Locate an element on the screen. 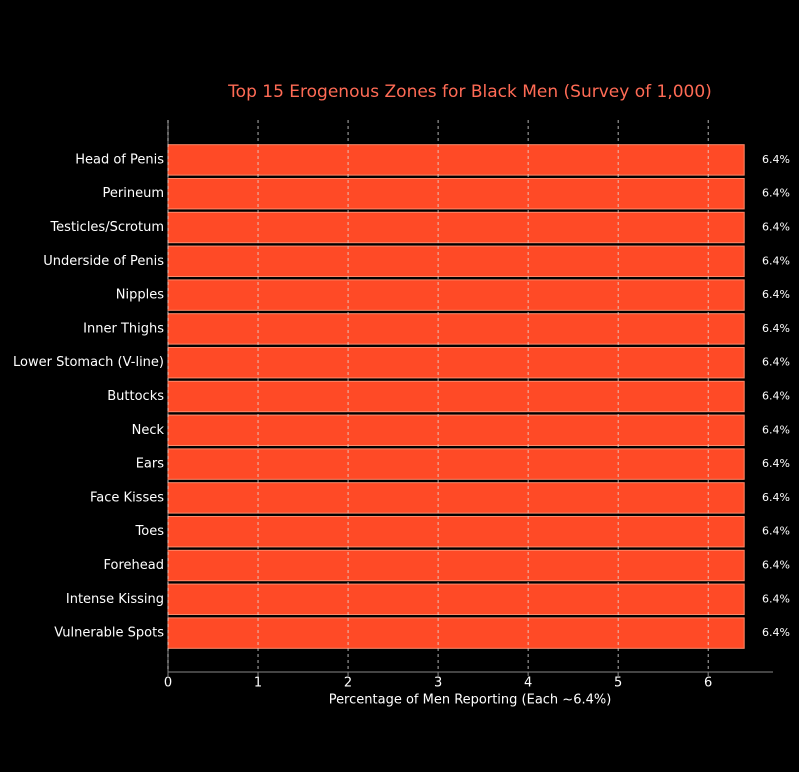  y-tick-label: Inner Thighs is located at coordinates (123, 328).